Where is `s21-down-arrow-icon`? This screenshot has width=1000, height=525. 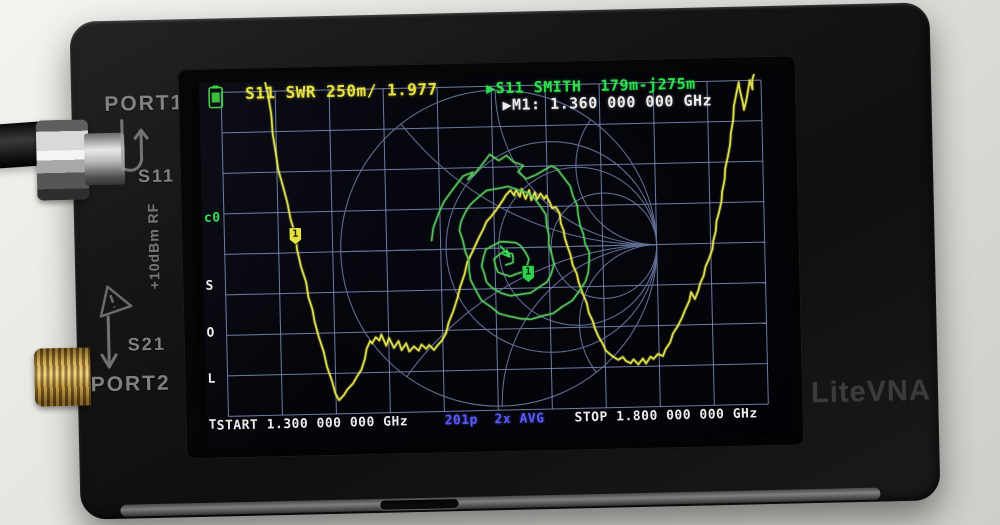 s21-down-arrow-icon is located at coordinates (109, 342).